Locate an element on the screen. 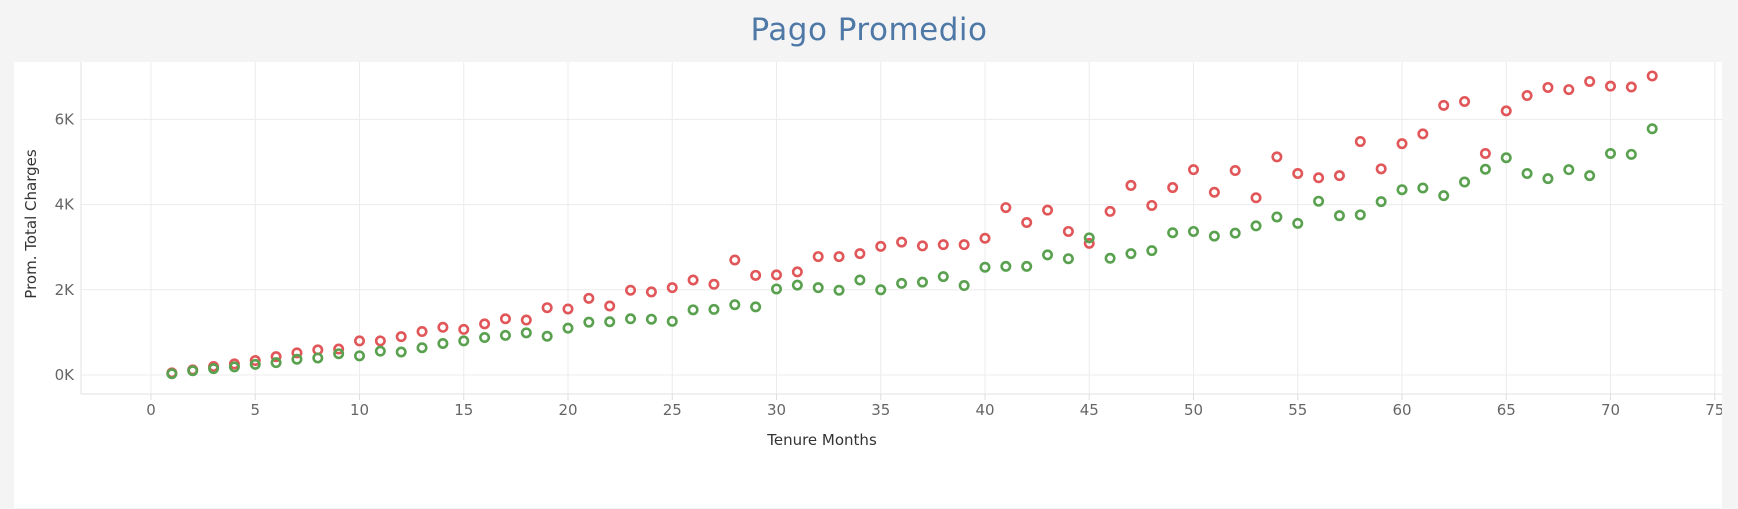 This screenshot has height=509, width=1738. x-tick-label: 60 is located at coordinates (1401, 410).